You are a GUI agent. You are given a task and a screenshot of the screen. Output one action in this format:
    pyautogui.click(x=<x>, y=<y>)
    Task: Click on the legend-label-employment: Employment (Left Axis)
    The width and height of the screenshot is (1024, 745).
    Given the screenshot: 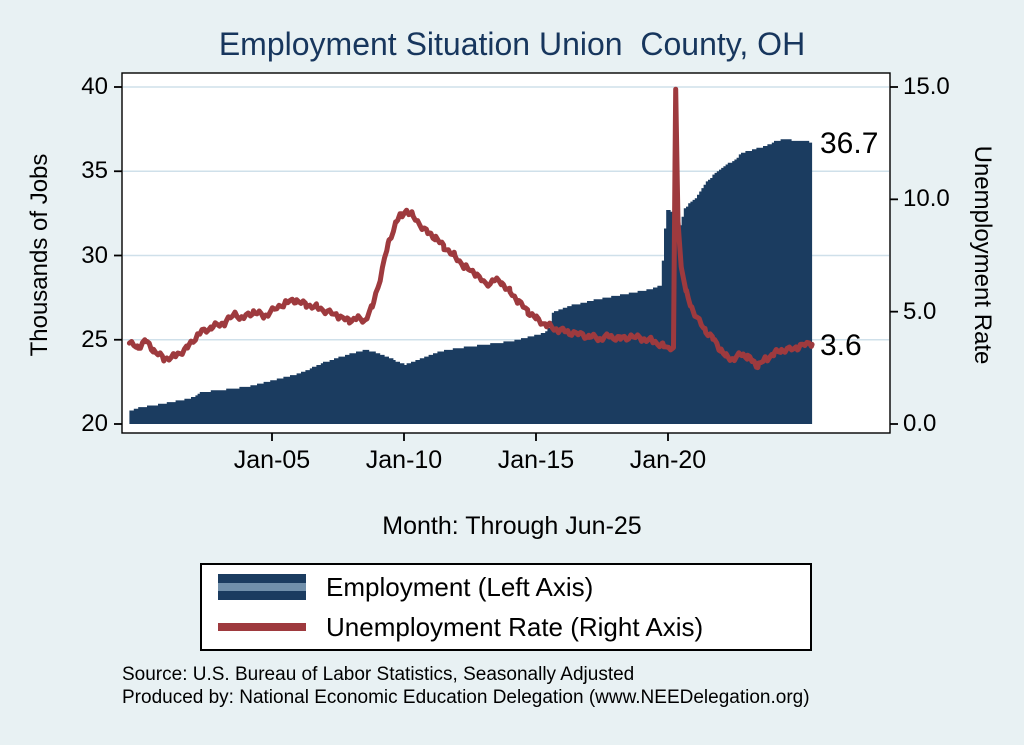 What is the action you would take?
    pyautogui.click(x=460, y=586)
    